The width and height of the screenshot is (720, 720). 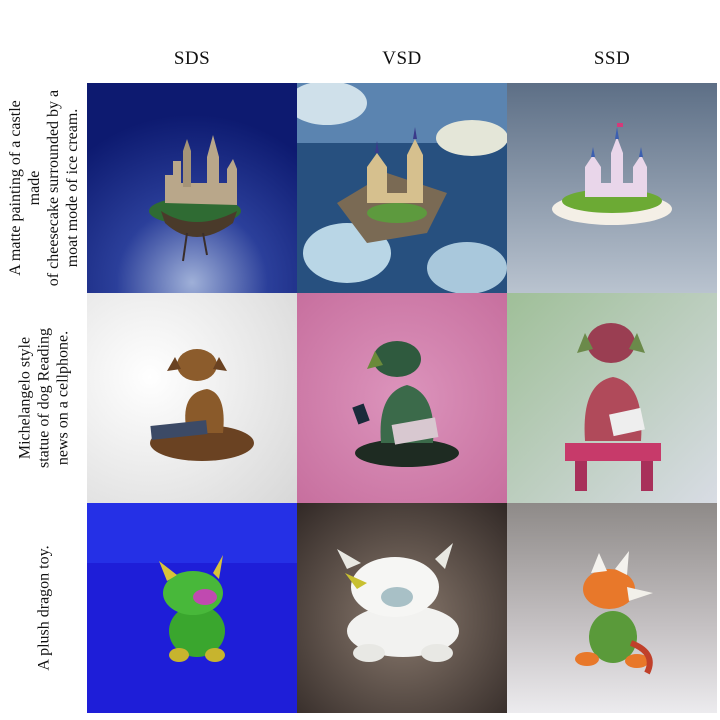 I want to click on prompt-line: A matte painting of a castle made, so click(x=25, y=188).